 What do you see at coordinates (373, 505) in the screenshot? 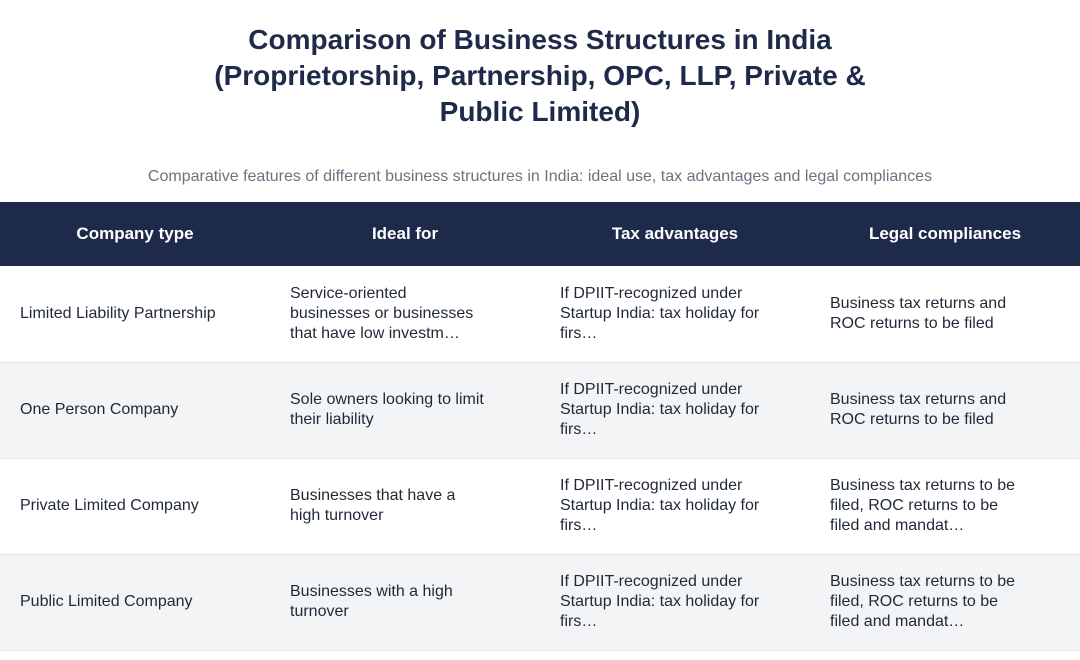
I see `cell-text: Businesses that have a high turnover` at bounding box center [373, 505].